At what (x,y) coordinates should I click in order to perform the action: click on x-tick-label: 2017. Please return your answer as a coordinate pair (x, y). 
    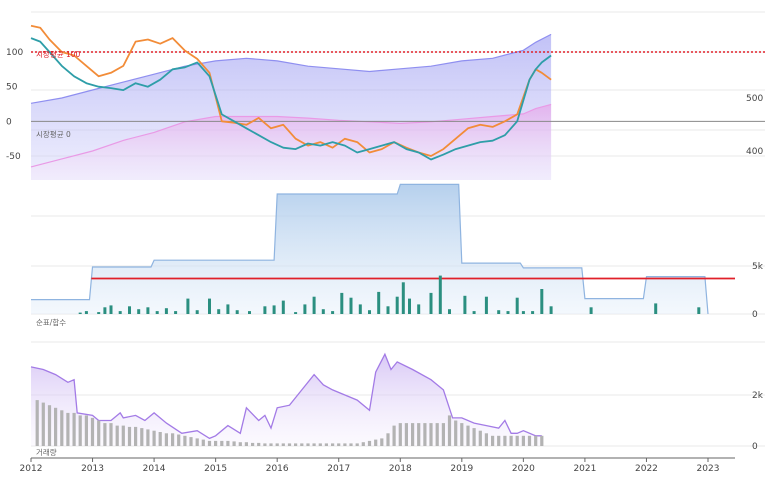
    Looking at the image, I should click on (338, 469).